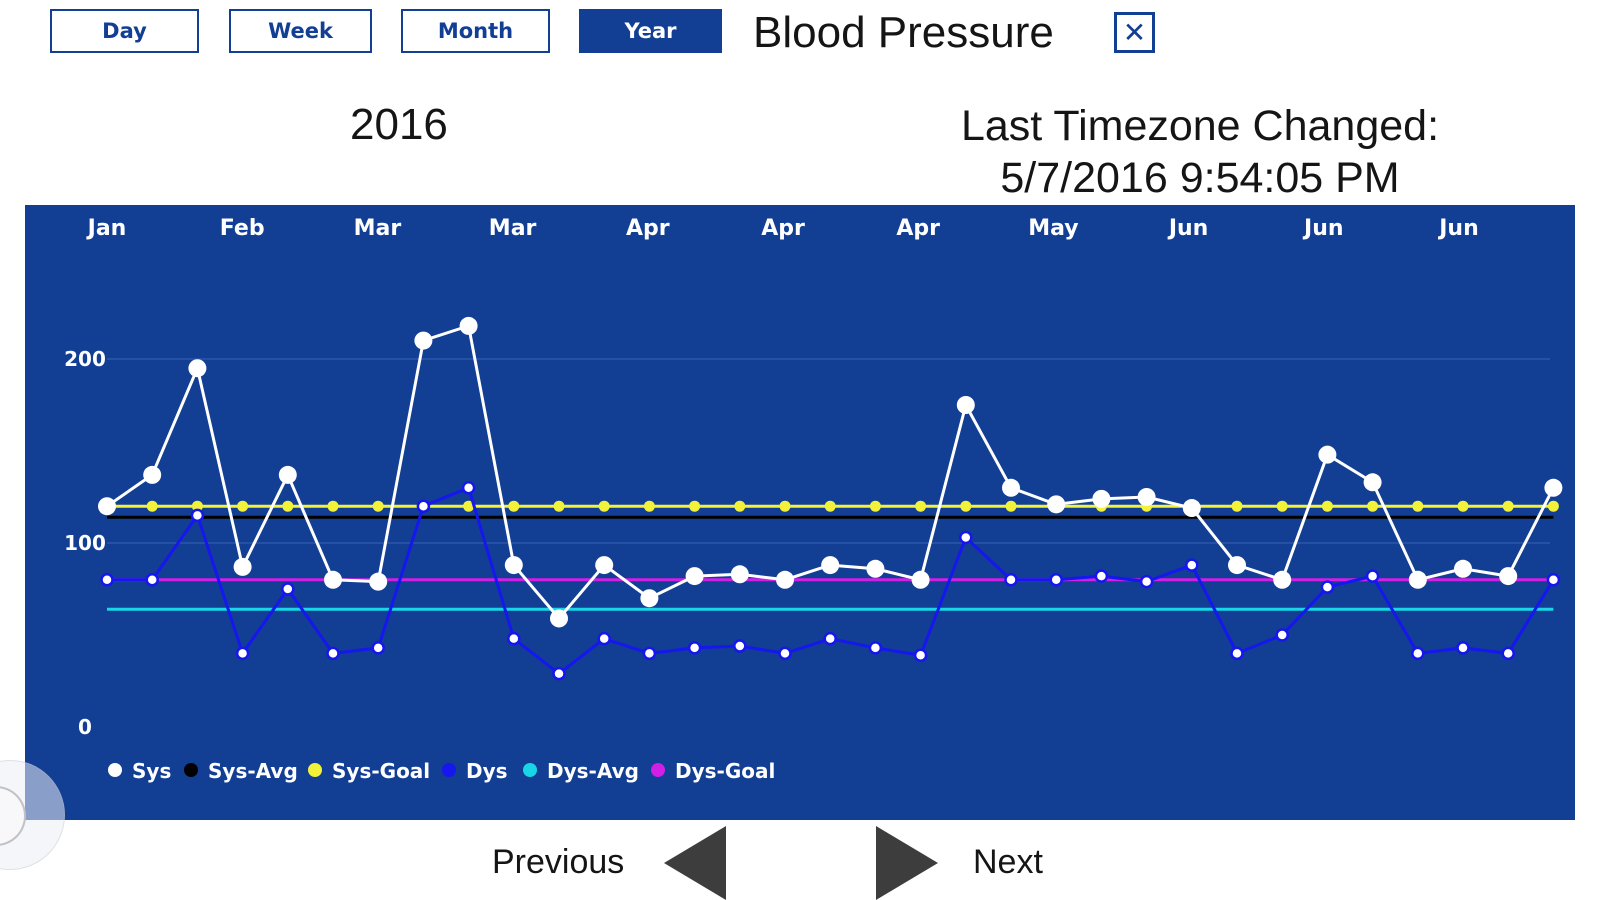 This screenshot has height=900, width=1600. I want to click on legend-sys-swatch, so click(115, 770).